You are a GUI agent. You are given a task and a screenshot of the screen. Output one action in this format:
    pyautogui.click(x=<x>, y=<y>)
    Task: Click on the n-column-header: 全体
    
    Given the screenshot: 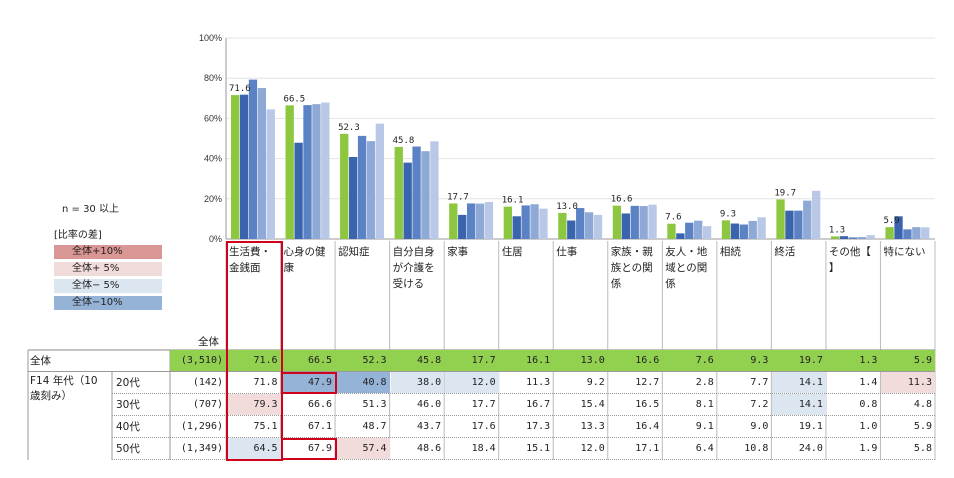 What is the action you would take?
    pyautogui.click(x=208, y=342)
    